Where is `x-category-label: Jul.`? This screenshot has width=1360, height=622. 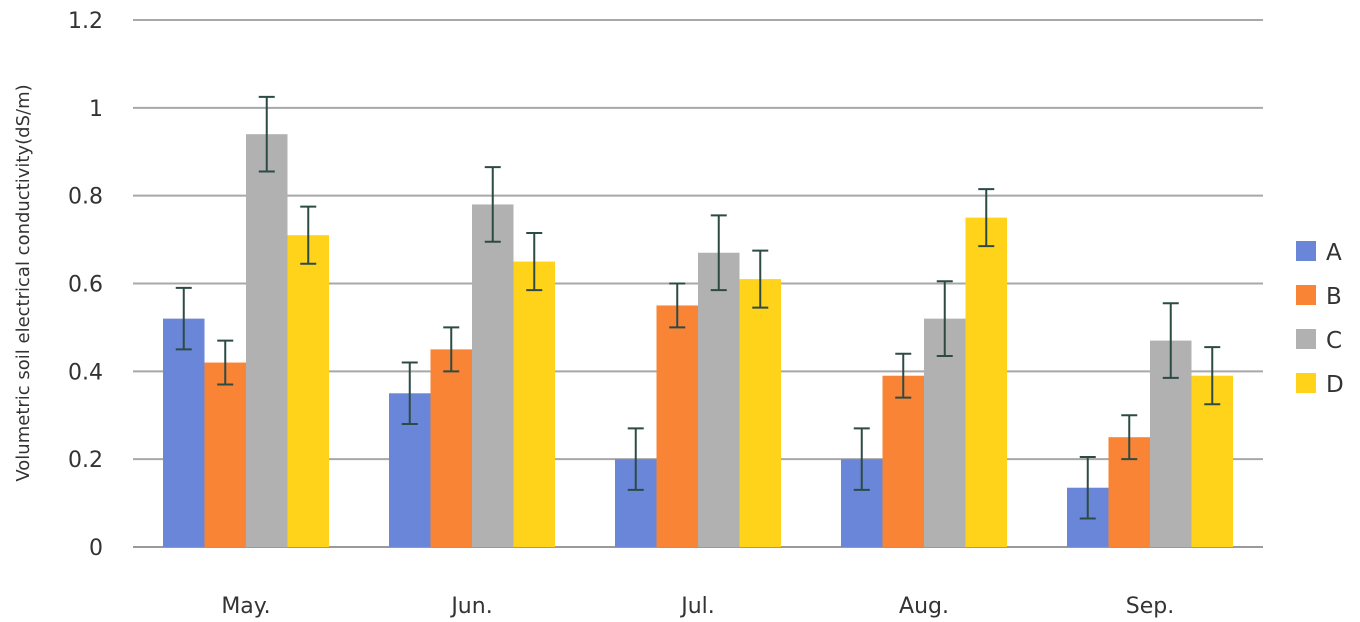
x-category-label: Jul. is located at coordinates (697, 606).